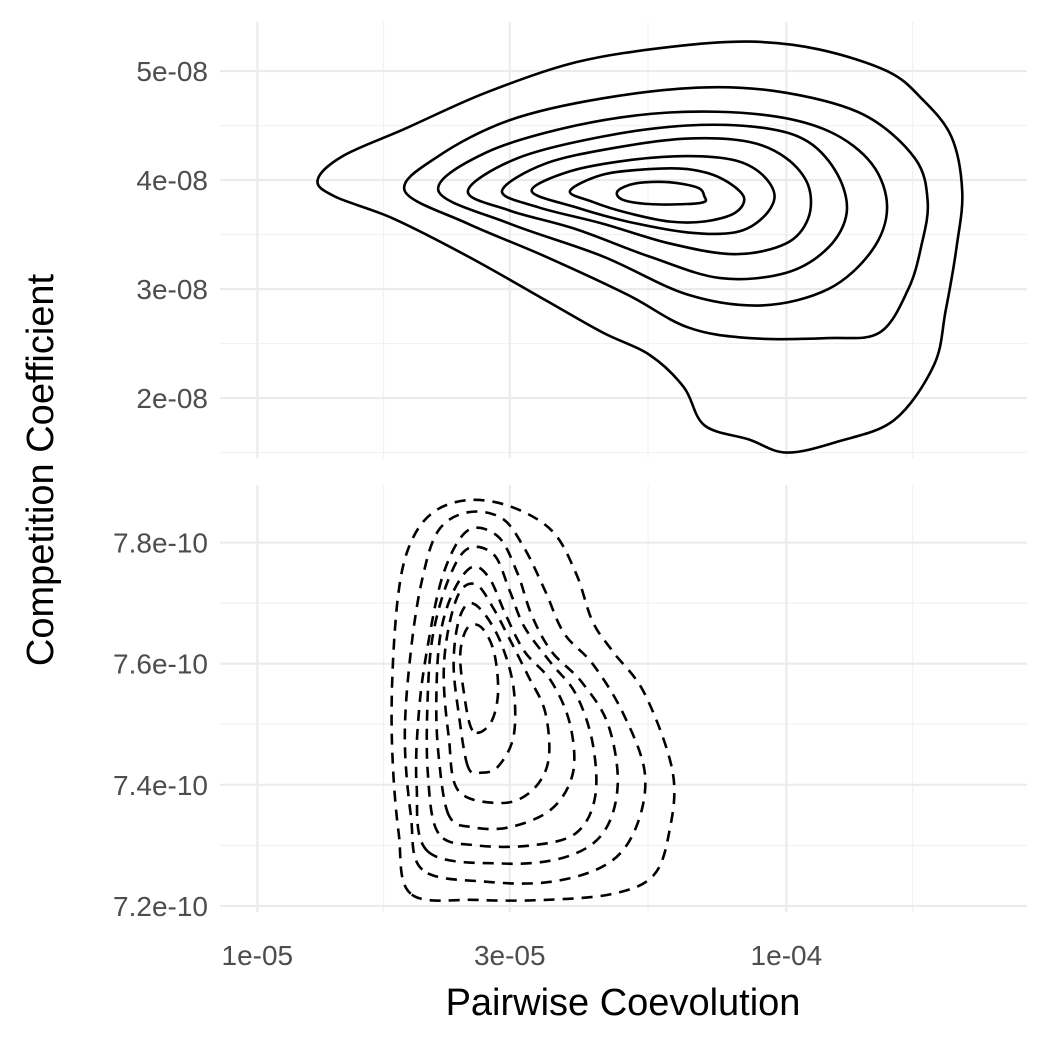 Image resolution: width=1050 pixels, height=1055 pixels. Describe the element at coordinates (160, 906) in the screenshot. I see `y-tick-label-bottom-0: 7.2e-10` at that location.